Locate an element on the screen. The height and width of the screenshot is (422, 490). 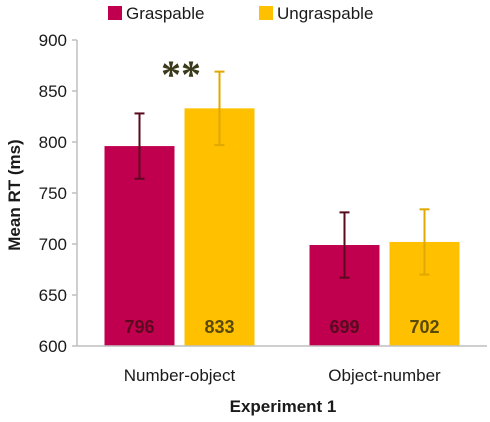
y-tick-label: 750 is located at coordinates (53, 193).